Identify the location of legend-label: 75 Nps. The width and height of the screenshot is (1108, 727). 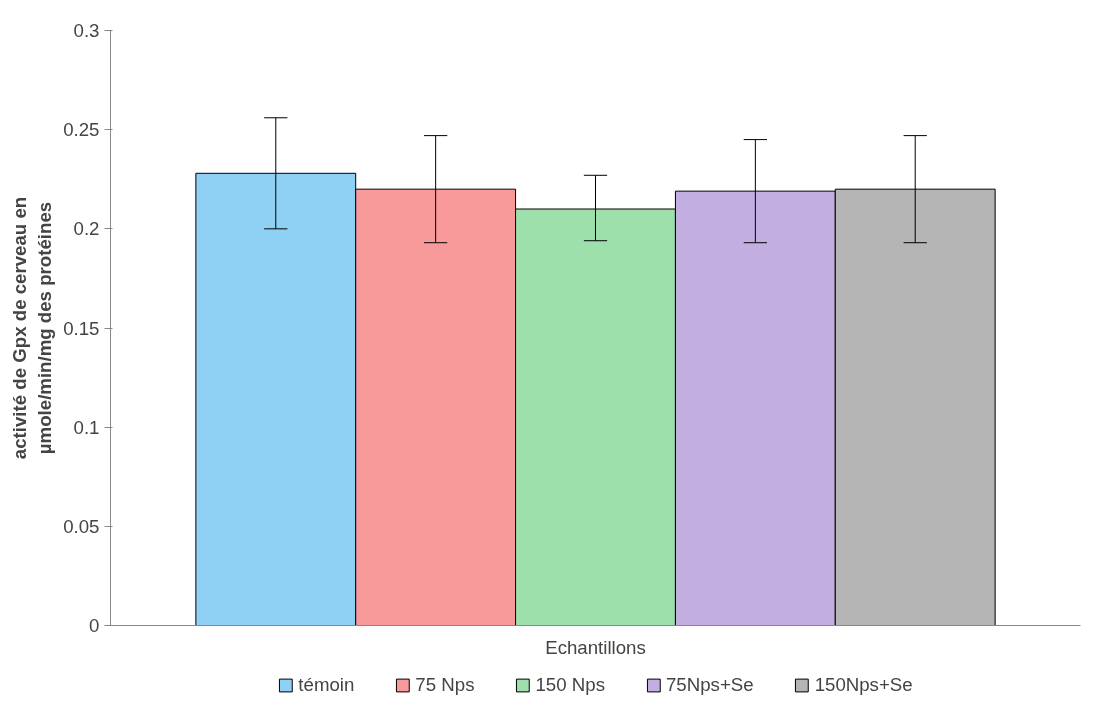
(445, 685).